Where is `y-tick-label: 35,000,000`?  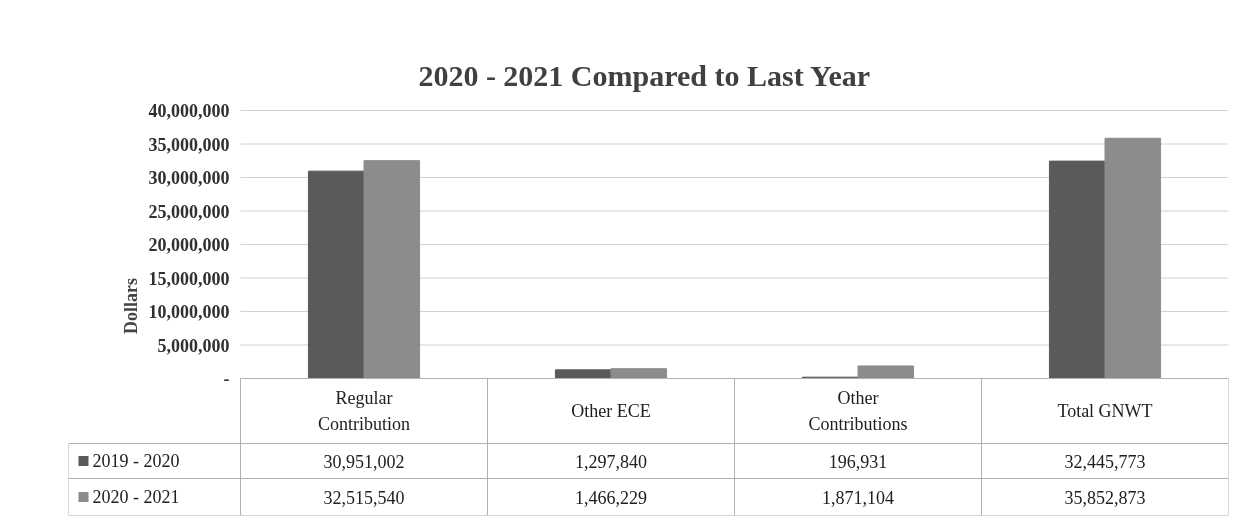
y-tick-label: 35,000,000 is located at coordinates (189, 144).